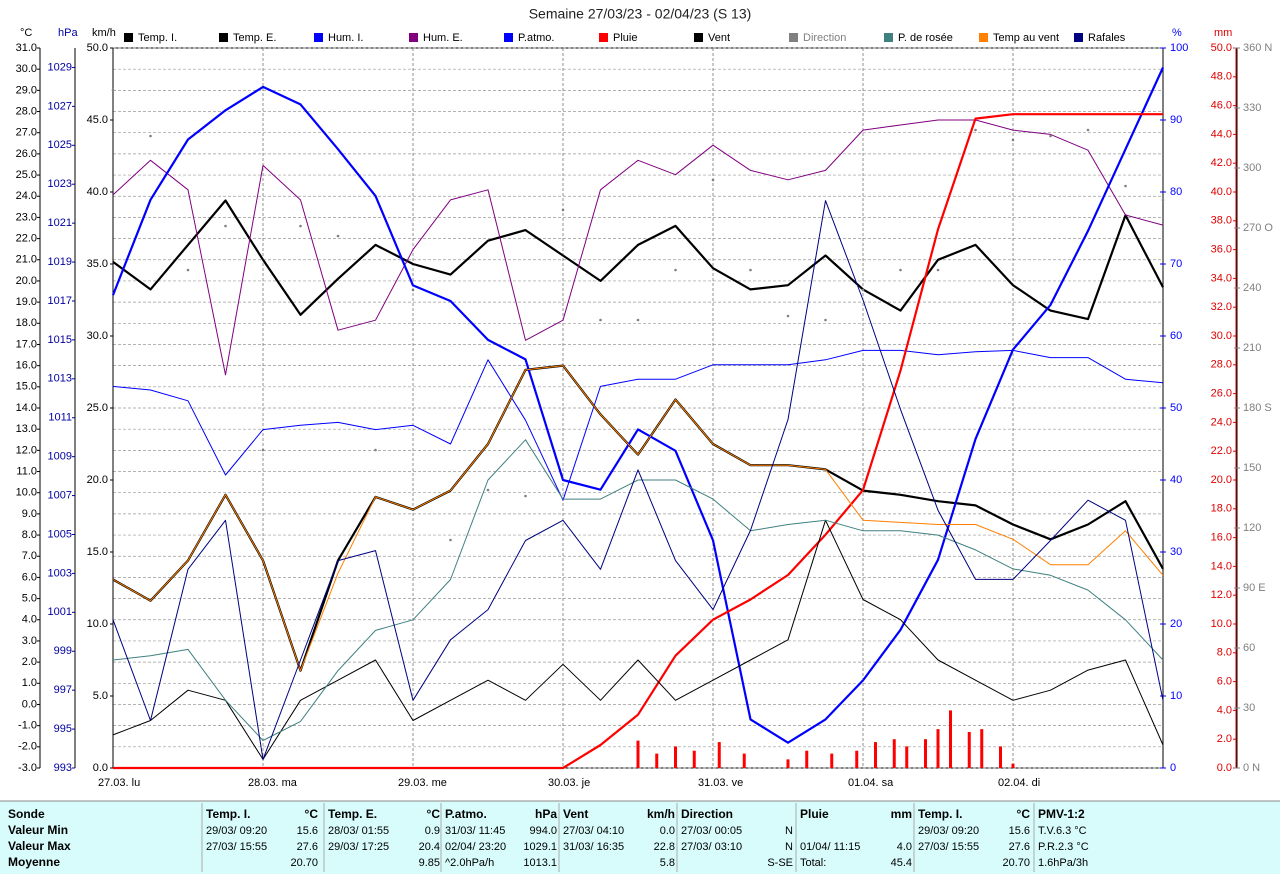 The width and height of the screenshot is (1280, 874). I want to click on cell-value: T.V.6.3 °C, so click(1062, 831).